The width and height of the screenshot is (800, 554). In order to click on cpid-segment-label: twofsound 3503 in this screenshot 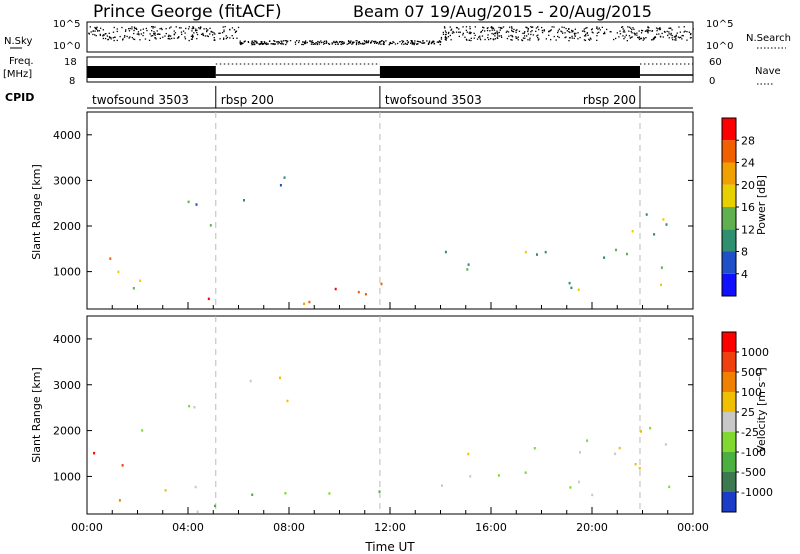, I will do `click(433, 100)`.